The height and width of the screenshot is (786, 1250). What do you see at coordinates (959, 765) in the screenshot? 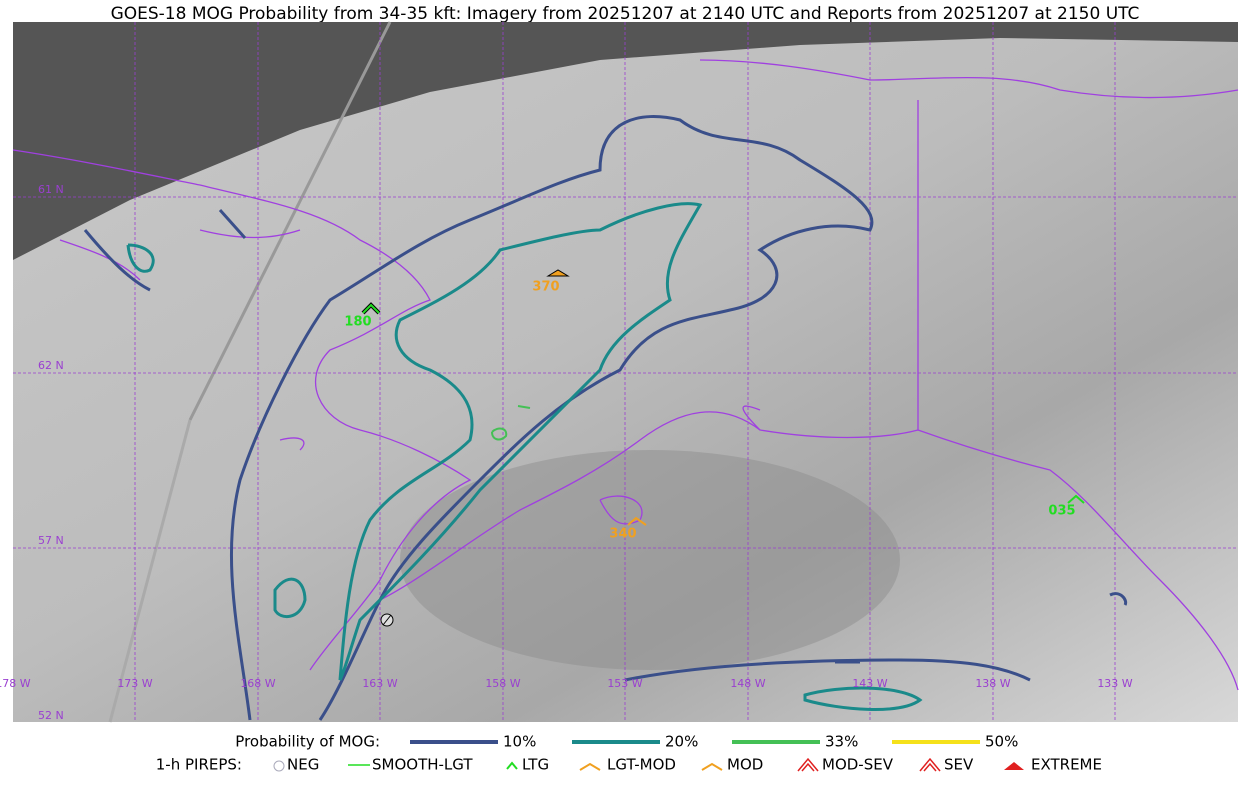
I see `pirep-legend-label: SEV` at bounding box center [959, 765].